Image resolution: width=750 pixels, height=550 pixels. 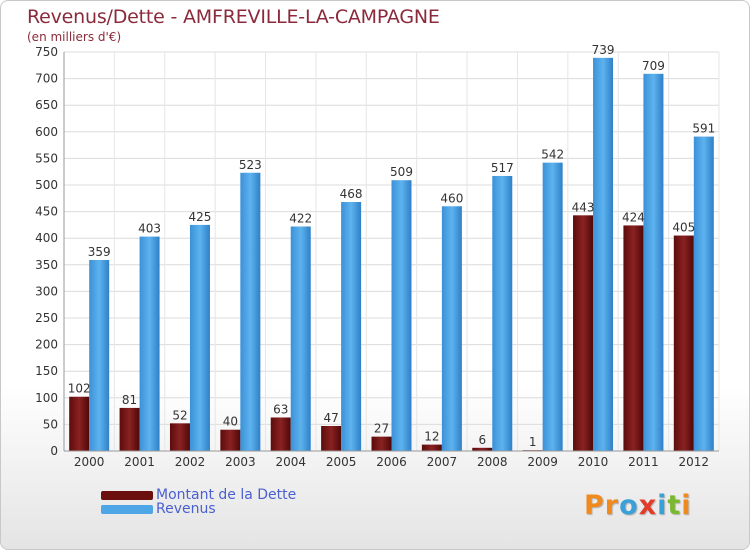 I want to click on legend-item-revenus: Revenus, so click(x=158, y=509).